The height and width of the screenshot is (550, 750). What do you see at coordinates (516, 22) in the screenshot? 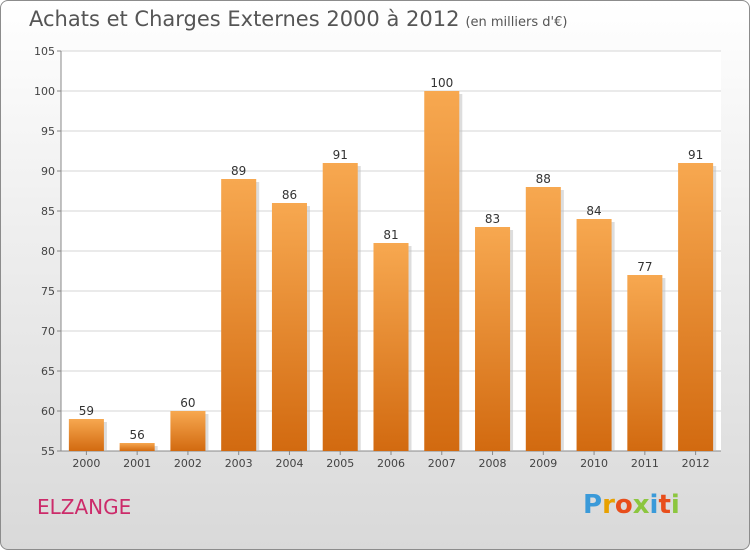
I see `unit-label: (en milliers d'€)` at bounding box center [516, 22].